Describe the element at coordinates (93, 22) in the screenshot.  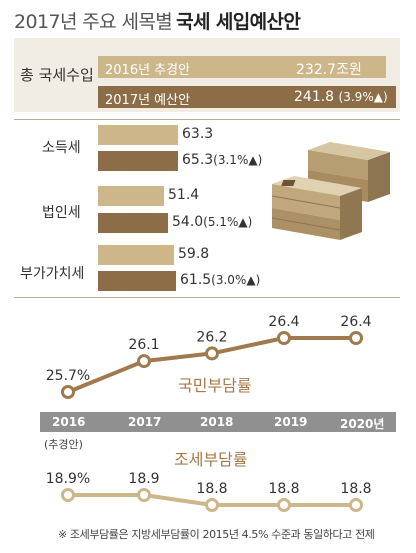
I see `title-plain: 2017년 주요 세목별` at that location.